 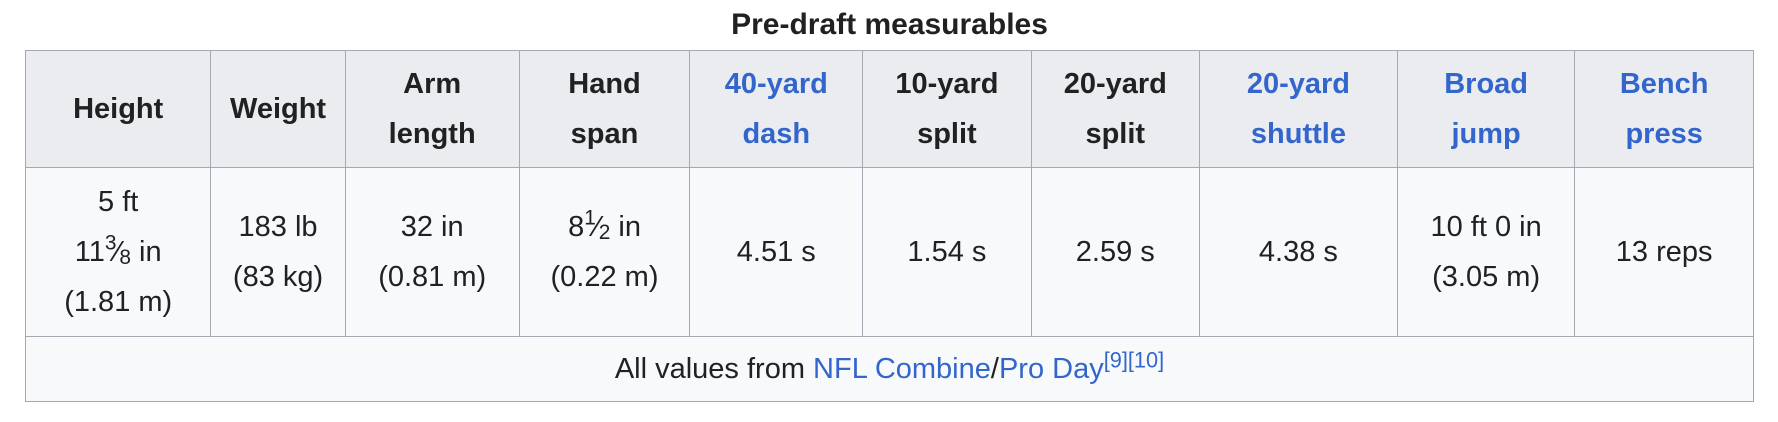 What do you see at coordinates (776, 252) in the screenshot?
I see `cell-40-yard-dash: 4.51 s` at bounding box center [776, 252].